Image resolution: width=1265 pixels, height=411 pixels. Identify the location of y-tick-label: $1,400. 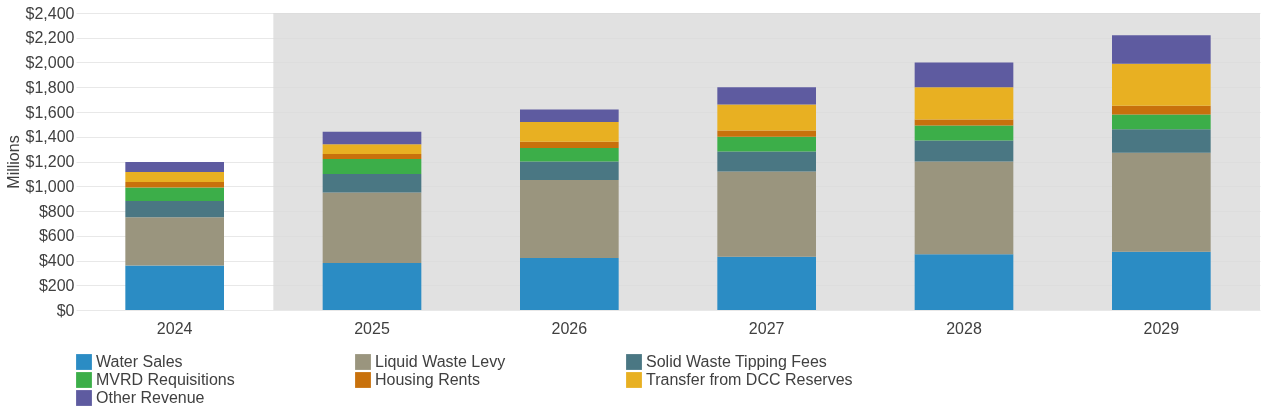
(50, 137).